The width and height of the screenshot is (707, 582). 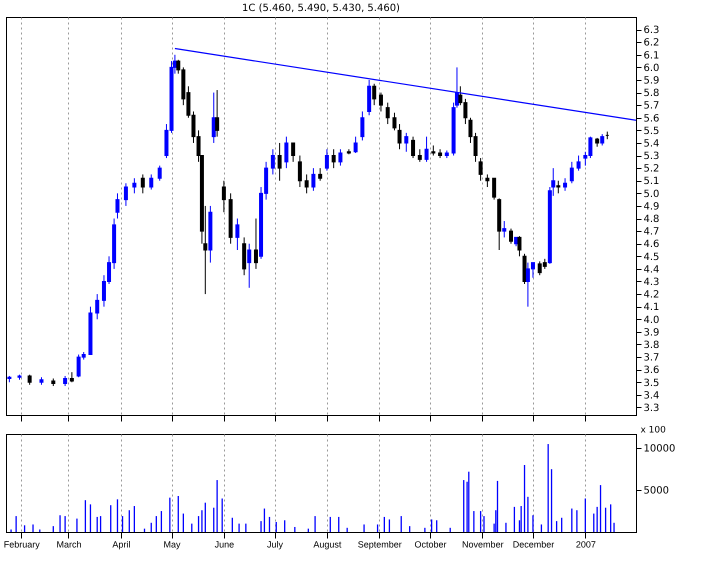 What do you see at coordinates (652, 43) in the screenshot?
I see `y-tick-label: 6.2` at bounding box center [652, 43].